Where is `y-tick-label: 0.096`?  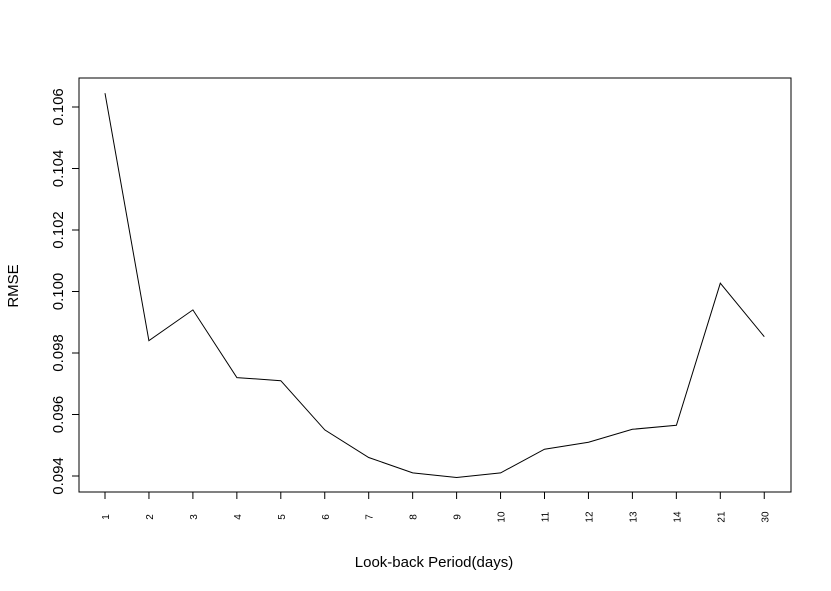
y-tick-label: 0.096 is located at coordinates (58, 415).